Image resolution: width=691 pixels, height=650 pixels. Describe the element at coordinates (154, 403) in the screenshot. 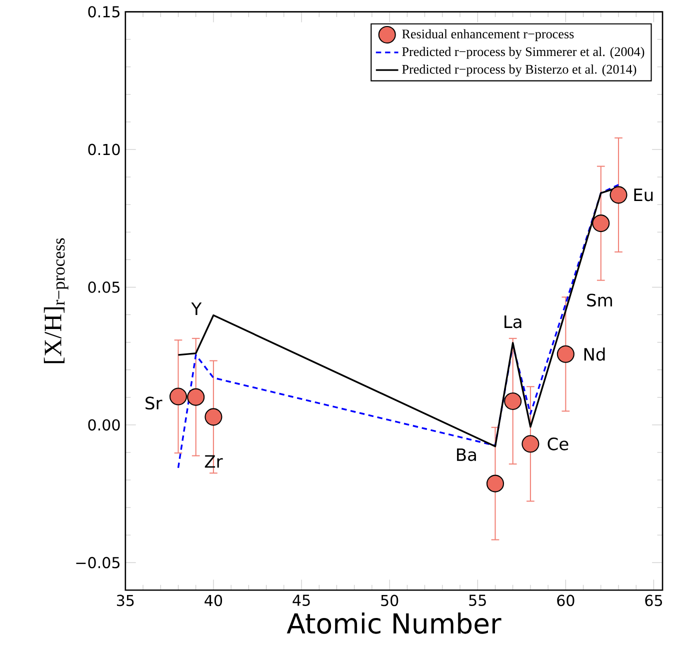

I see `annotation: Sr` at that location.